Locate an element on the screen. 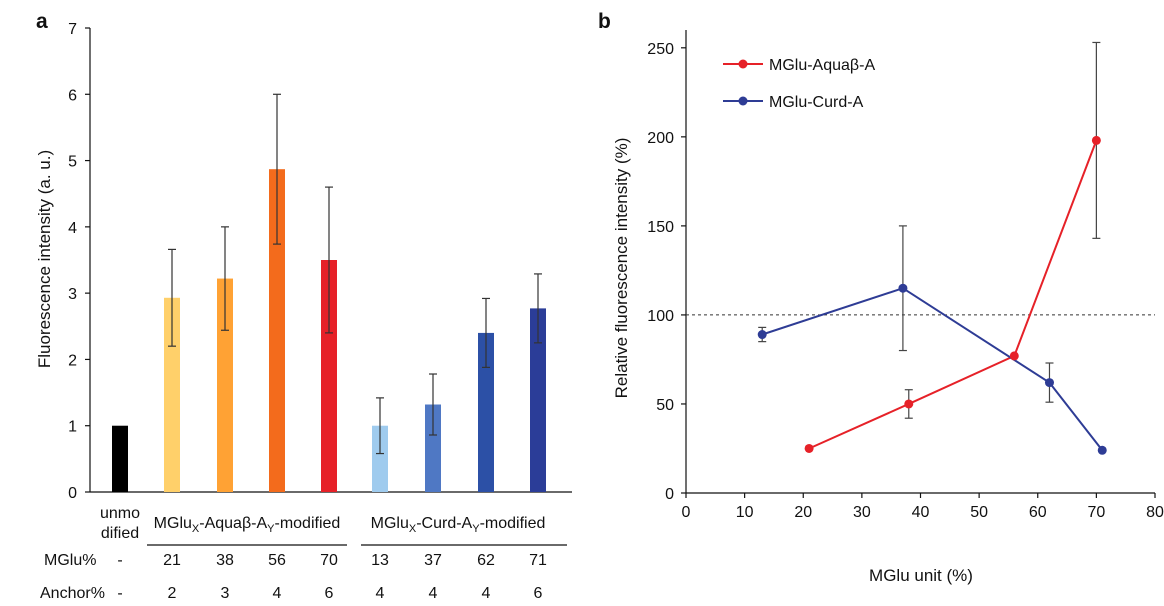 This screenshot has height=606, width=1164. mglu-value: 37 is located at coordinates (433, 560).